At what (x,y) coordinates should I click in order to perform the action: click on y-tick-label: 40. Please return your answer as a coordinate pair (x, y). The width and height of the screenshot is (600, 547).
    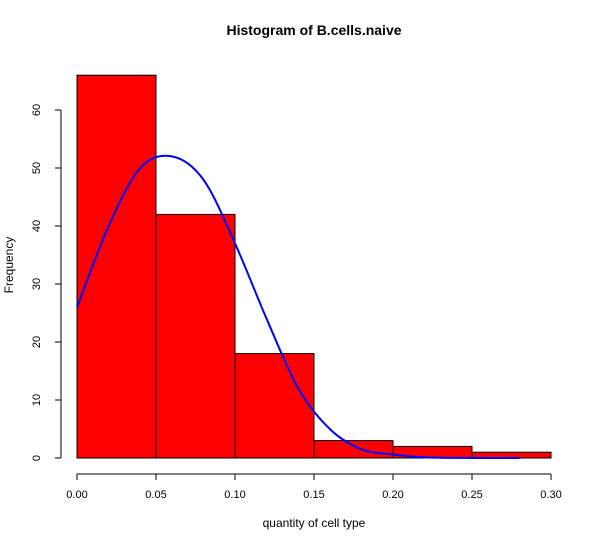
    Looking at the image, I should click on (37, 226).